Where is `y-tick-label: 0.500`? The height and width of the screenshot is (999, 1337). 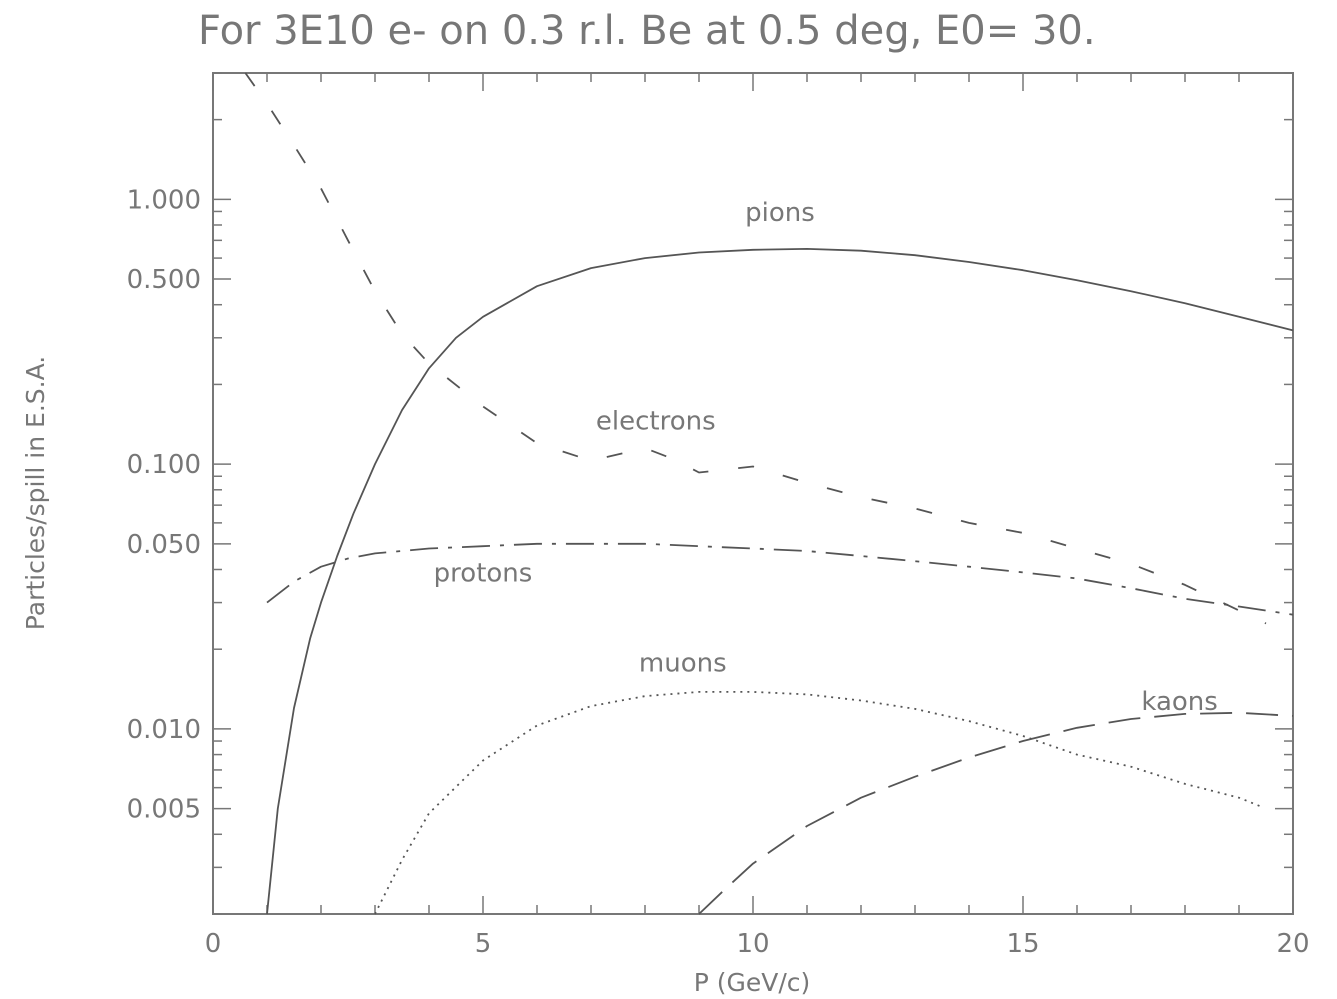 y-tick-label: 0.500 is located at coordinates (164, 280).